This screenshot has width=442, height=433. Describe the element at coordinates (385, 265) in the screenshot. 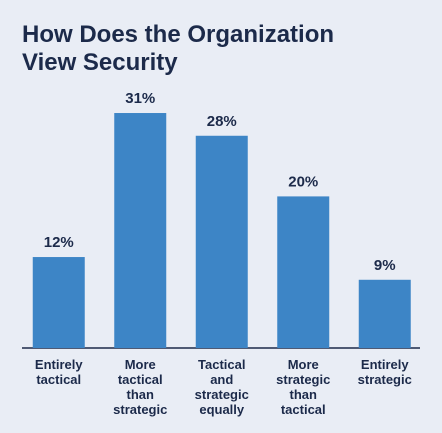

I see `value-label: 9%` at that location.